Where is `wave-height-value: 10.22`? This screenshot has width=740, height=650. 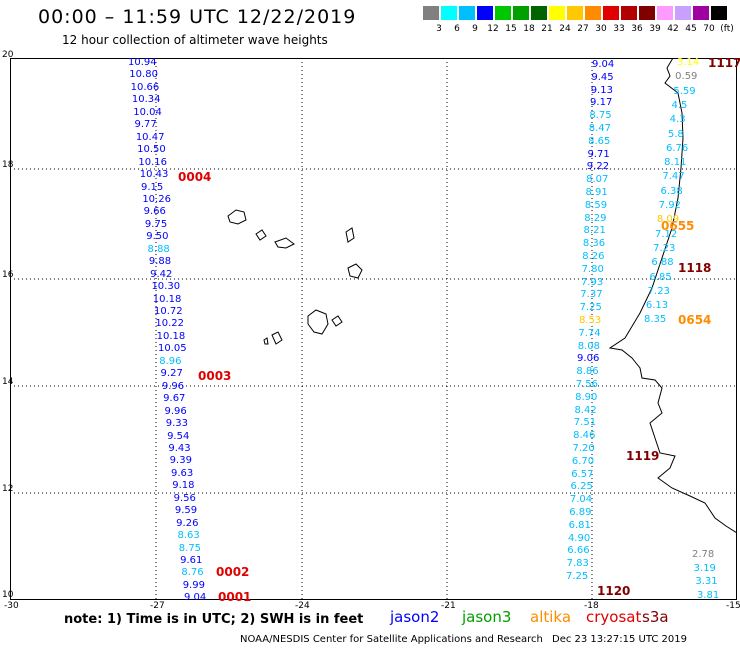 wave-height-value: 10.22 is located at coordinates (169, 324).